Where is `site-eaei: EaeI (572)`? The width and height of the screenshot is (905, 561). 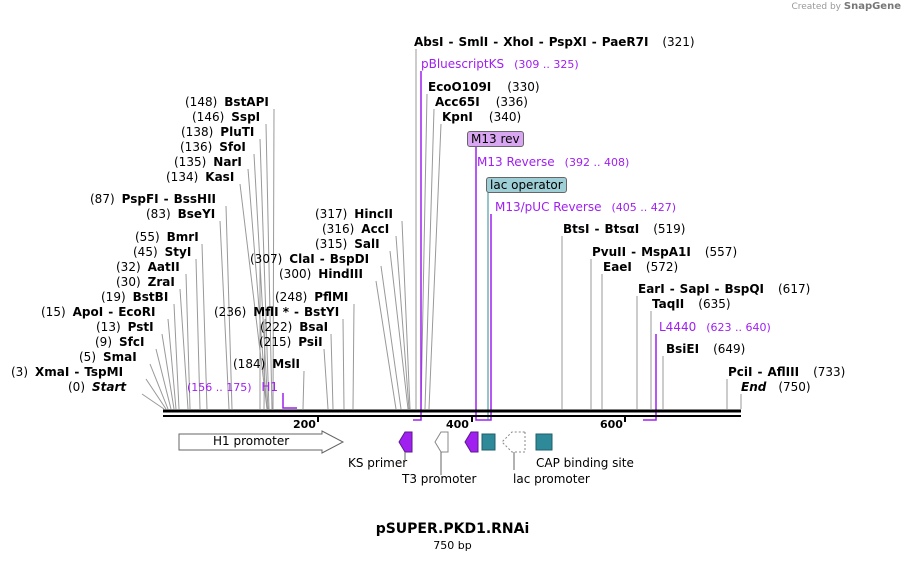 site-eaei: EaeI (572) is located at coordinates (641, 267).